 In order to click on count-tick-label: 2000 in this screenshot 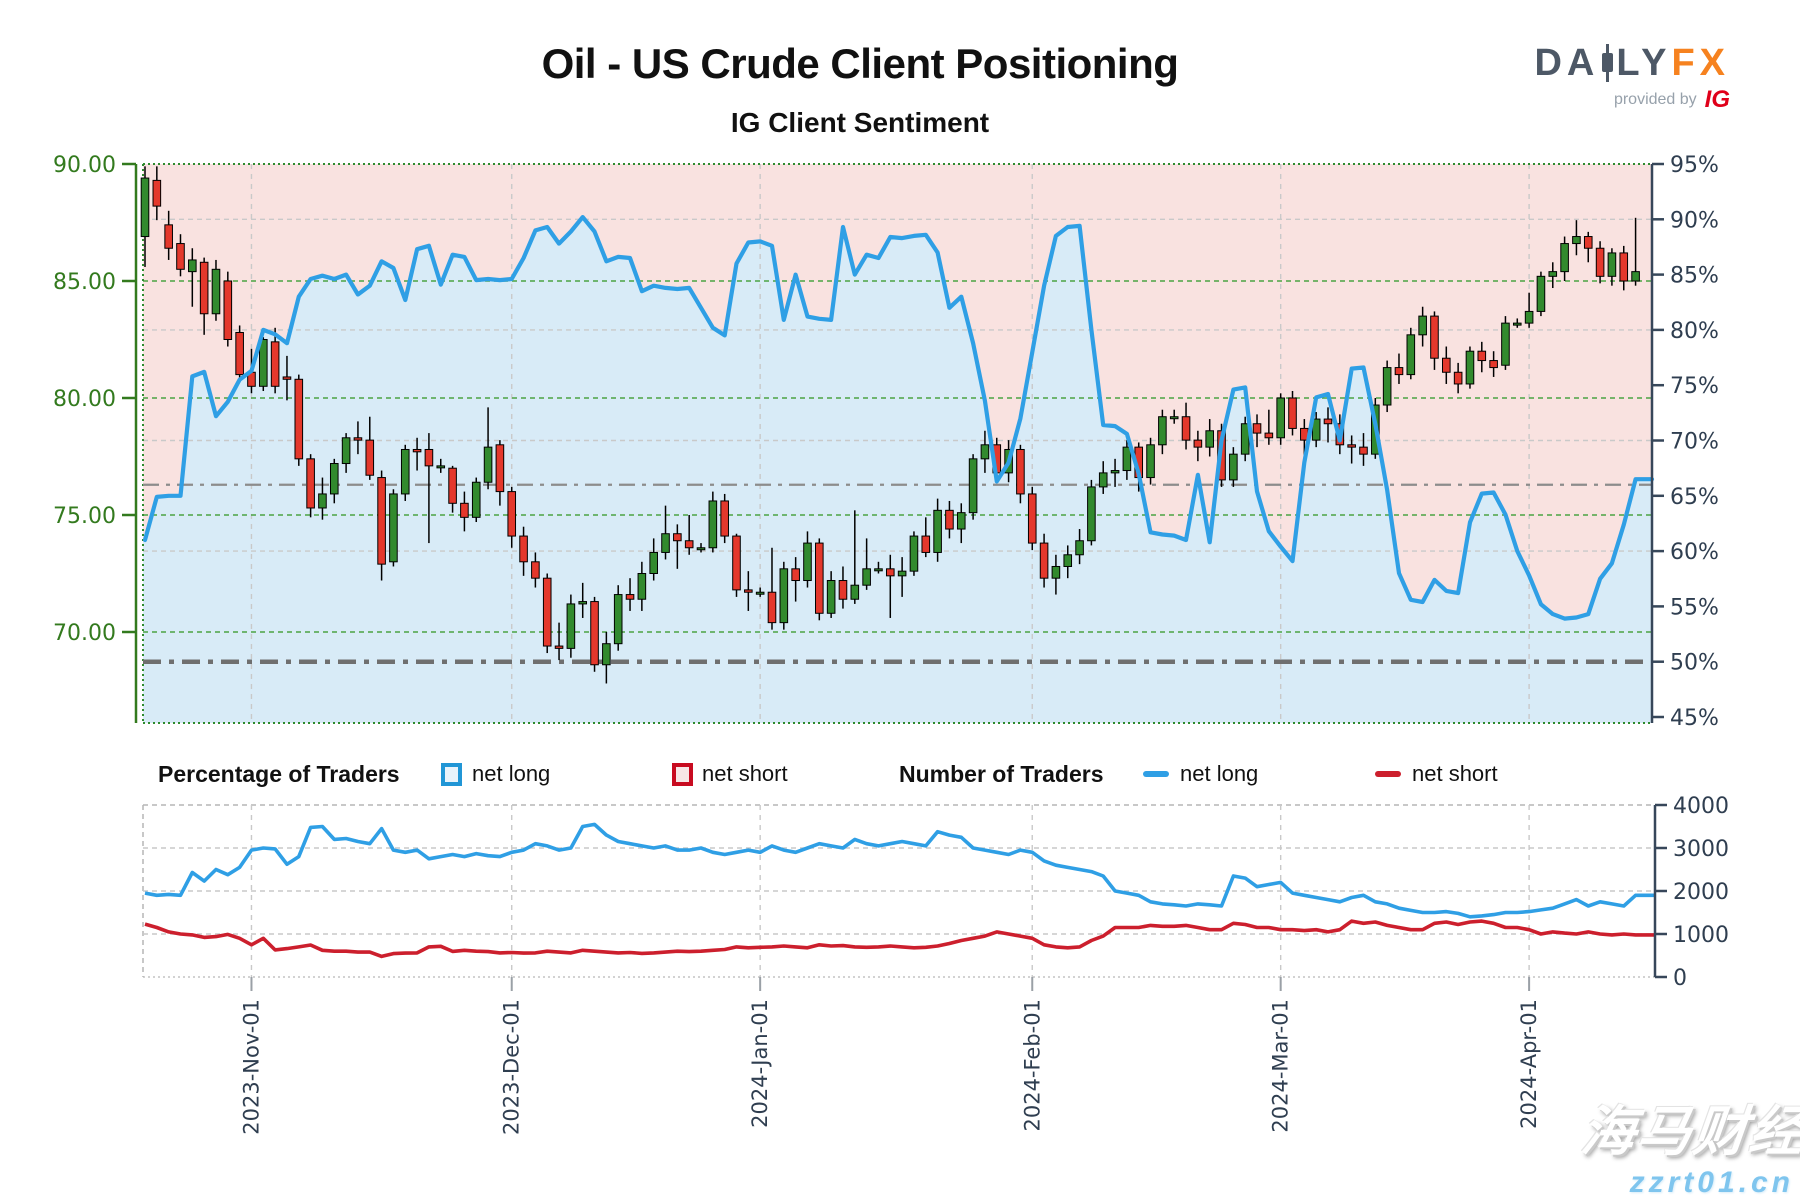, I will do `click(1701, 892)`.